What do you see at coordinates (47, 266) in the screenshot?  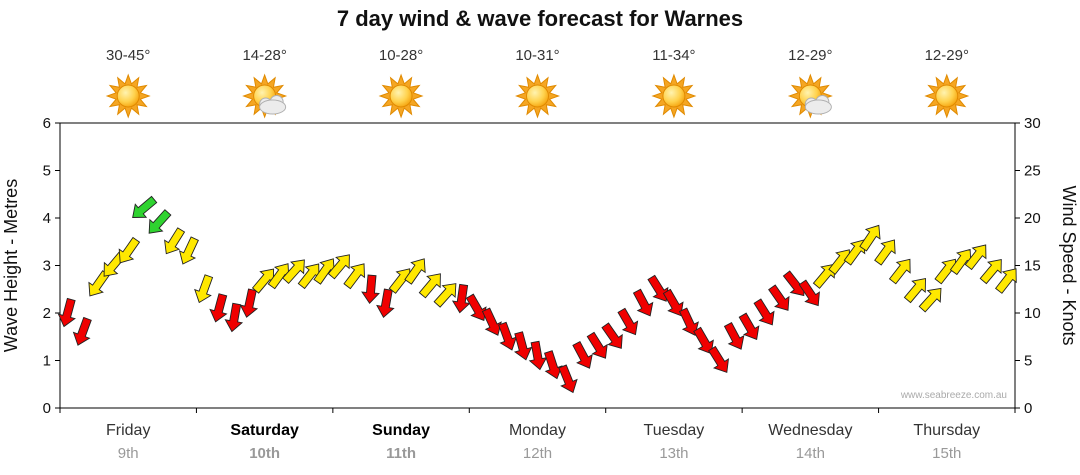 I see `y-left-tick-label: 3` at bounding box center [47, 266].